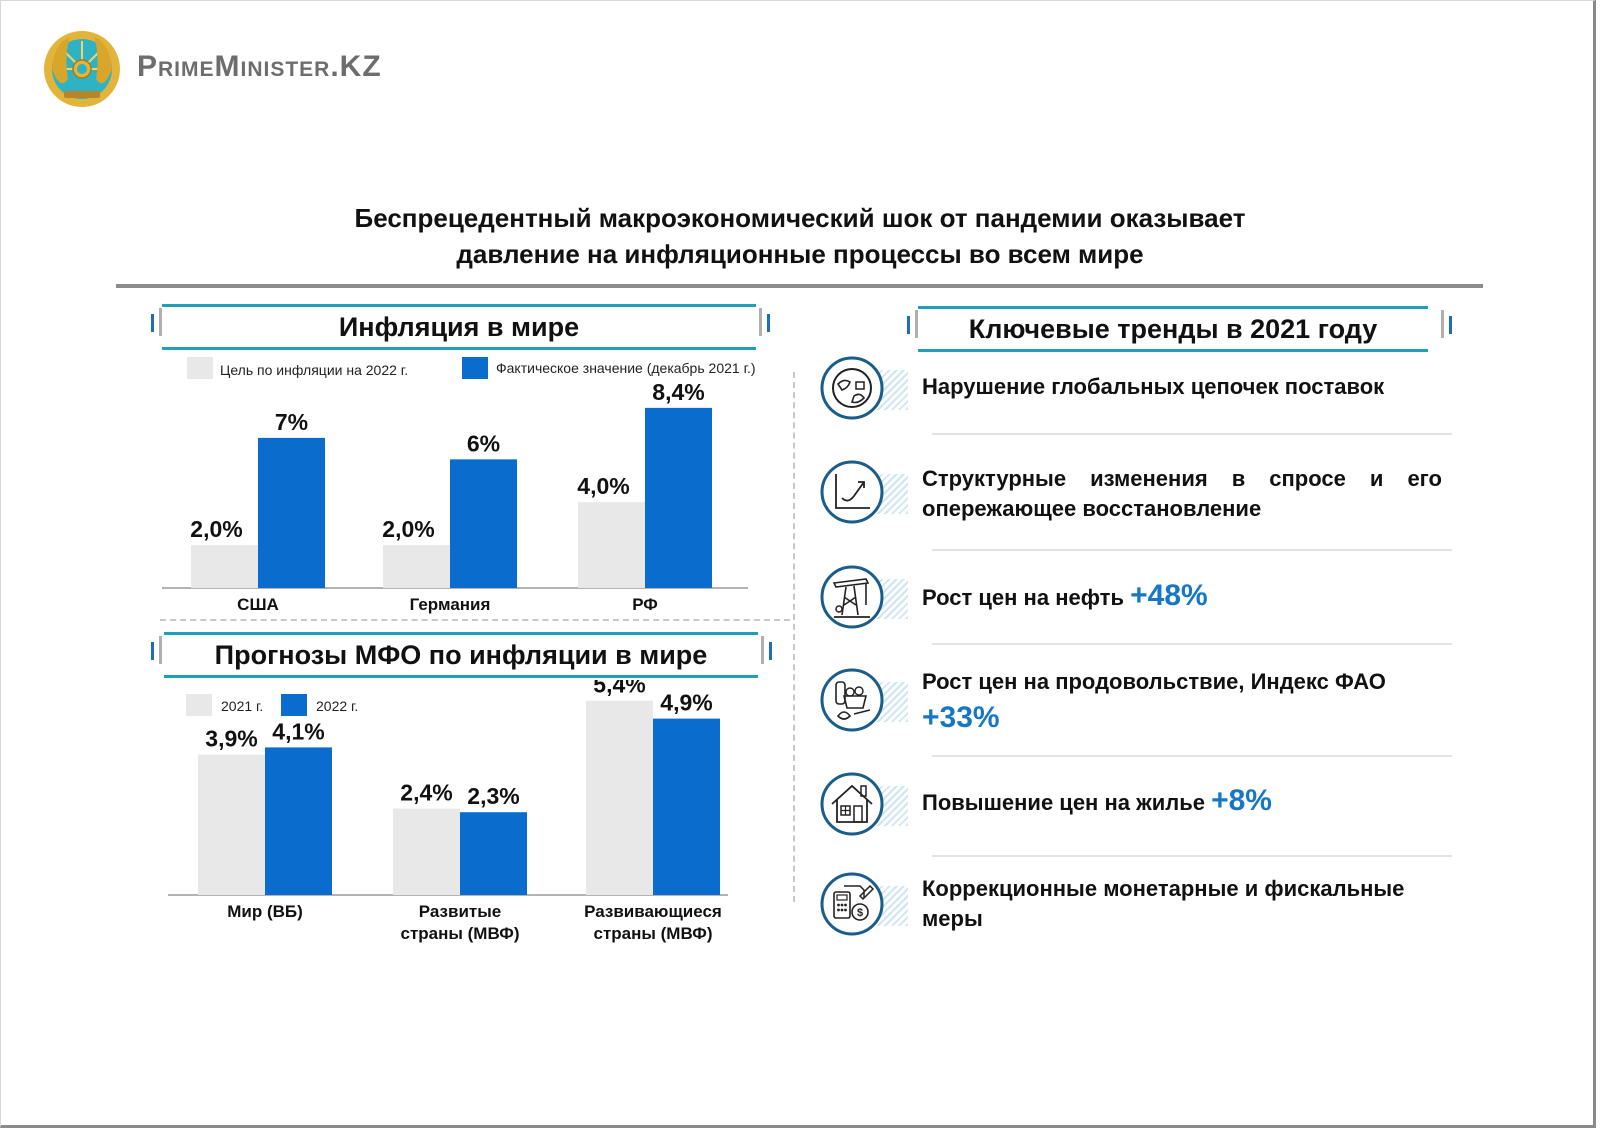 The width and height of the screenshot is (1600, 1132). Describe the element at coordinates (152, 323) in the screenshot. I see `header-accent-left` at that location.